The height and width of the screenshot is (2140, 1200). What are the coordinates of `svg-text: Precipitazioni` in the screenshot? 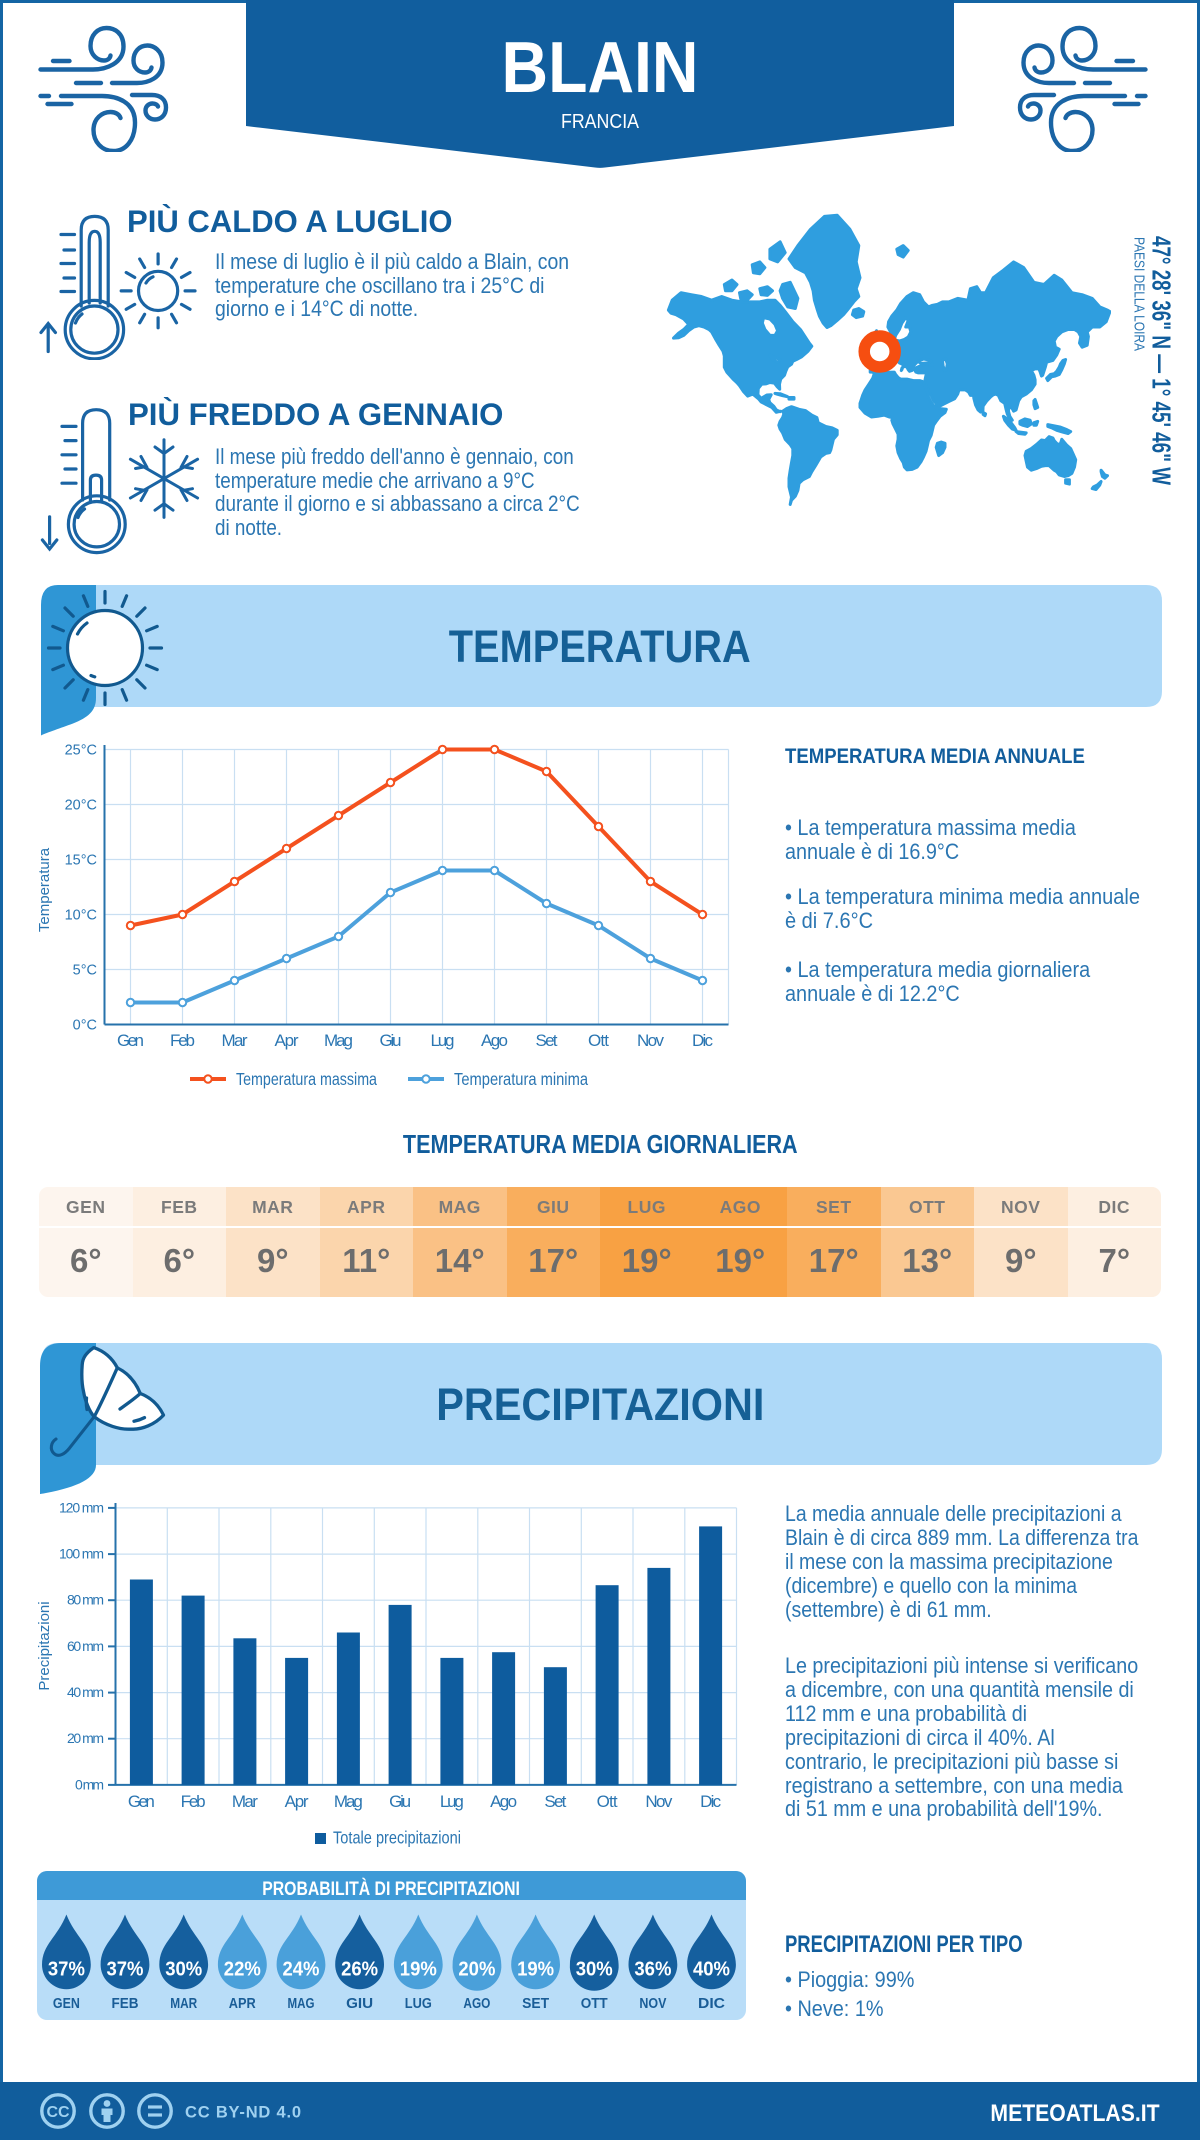 It's located at (44, 1645).